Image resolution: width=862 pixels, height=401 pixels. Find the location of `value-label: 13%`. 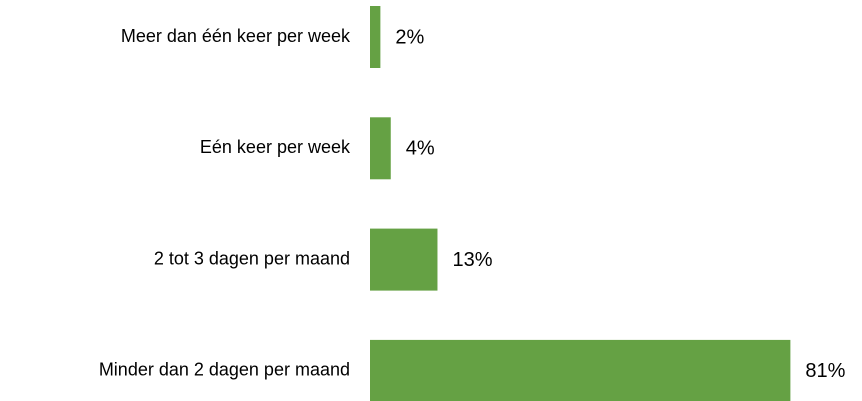

value-label: 13% is located at coordinates (472, 260).